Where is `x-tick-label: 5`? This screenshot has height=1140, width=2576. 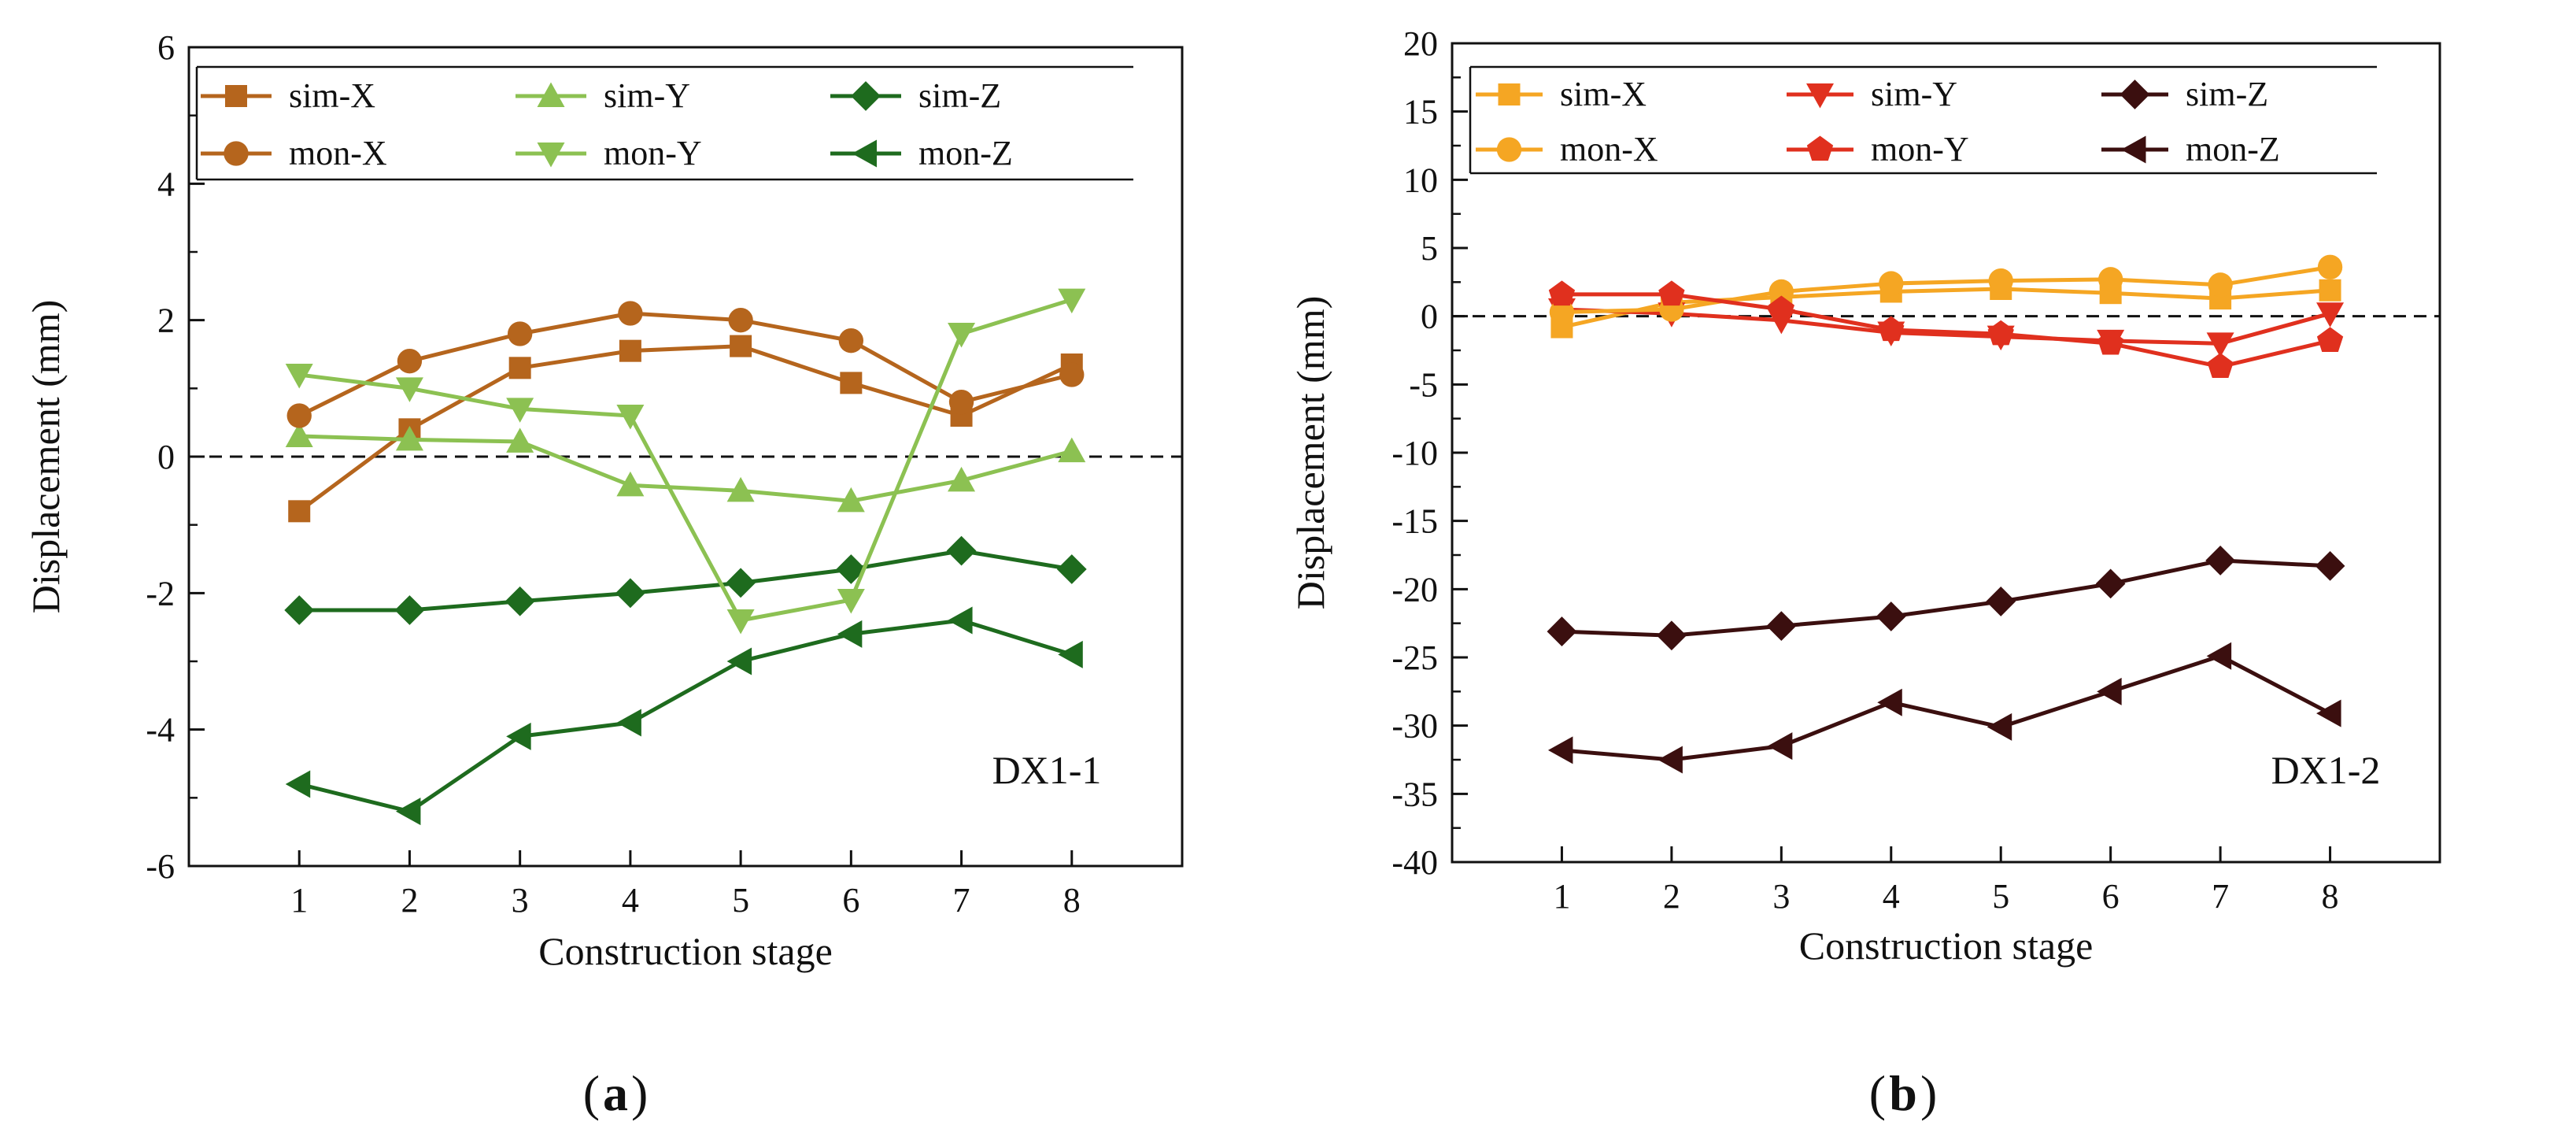
x-tick-label: 5 is located at coordinates (2000, 896).